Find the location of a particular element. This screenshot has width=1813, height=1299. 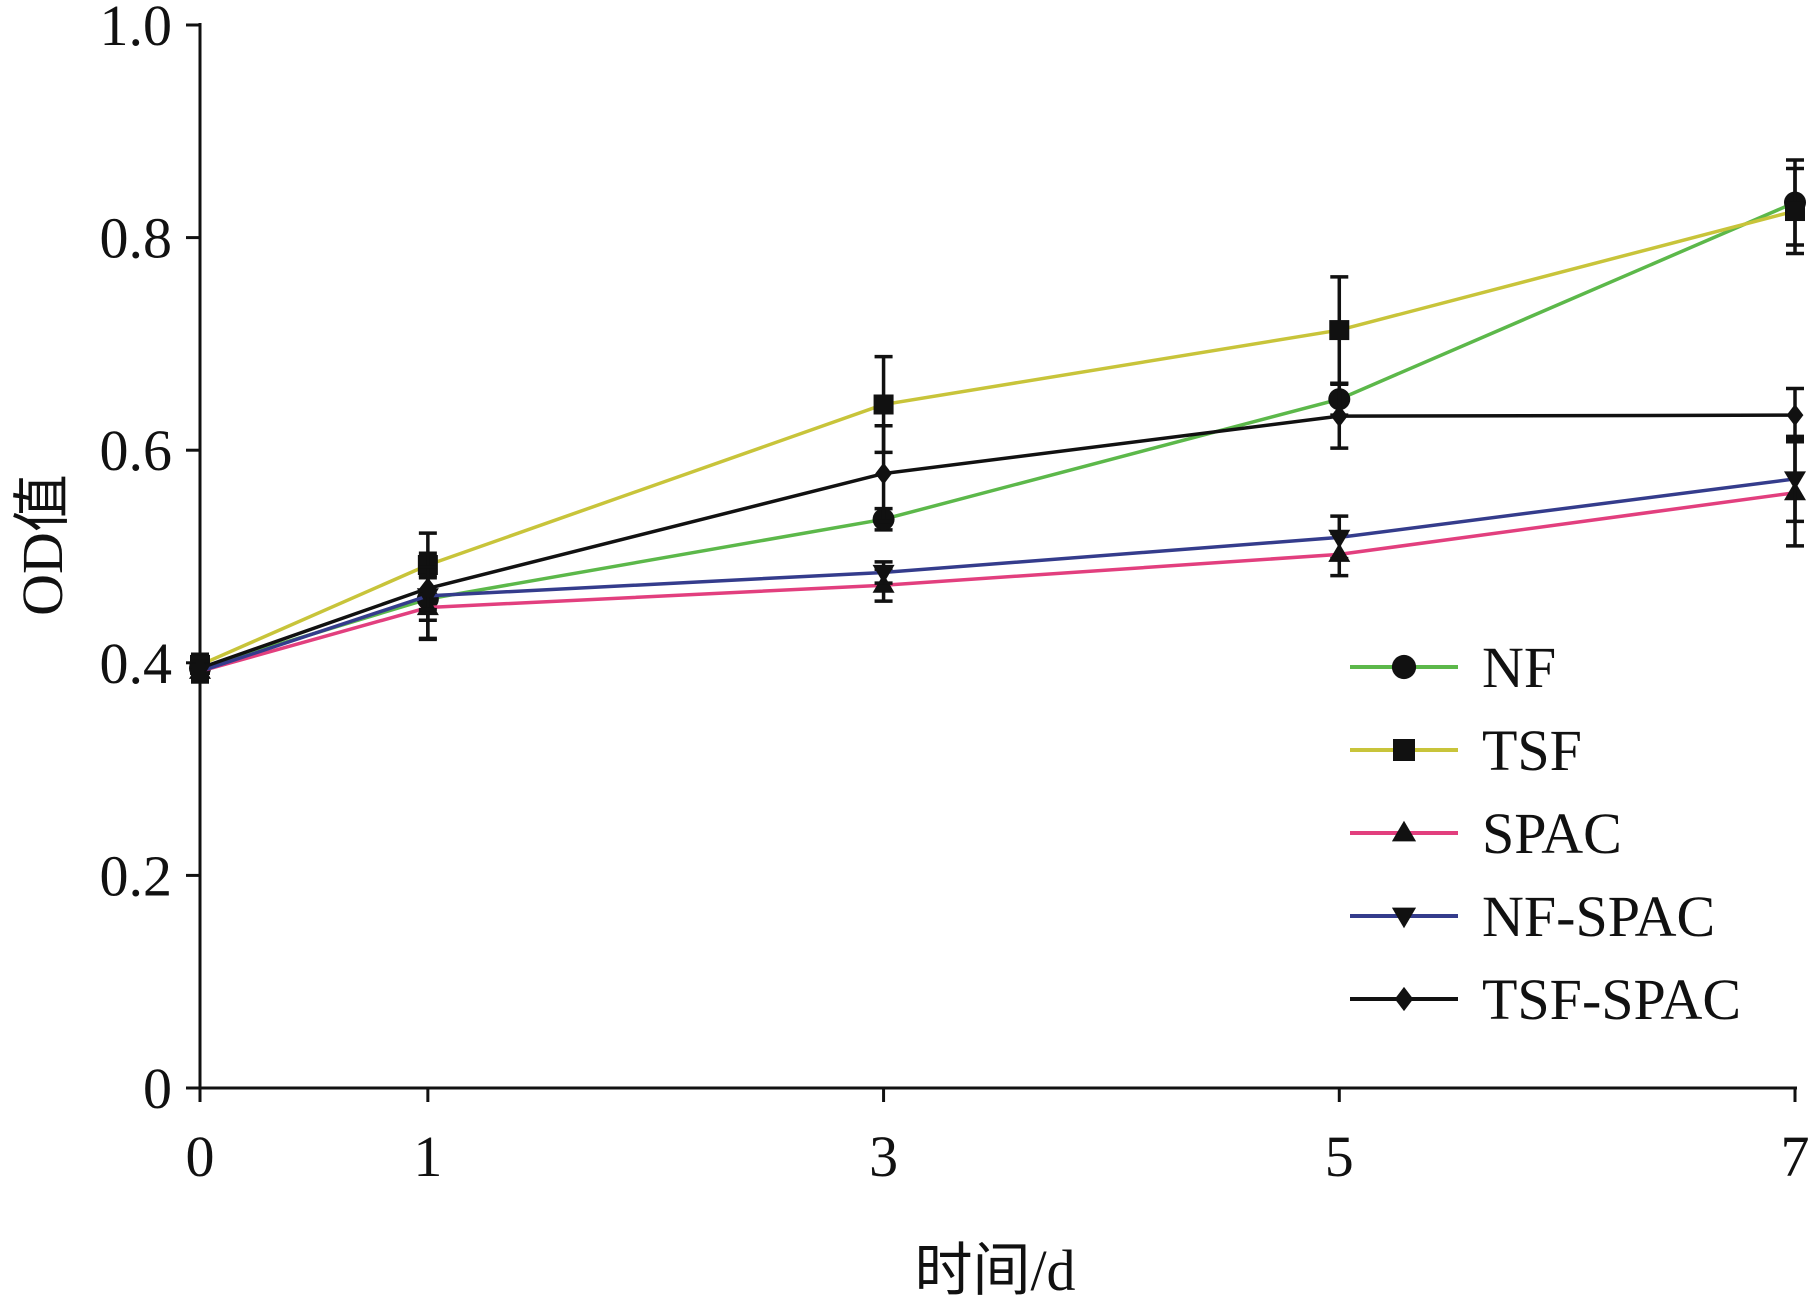

legend-label: TSF-SPAC is located at coordinates (1611, 999).